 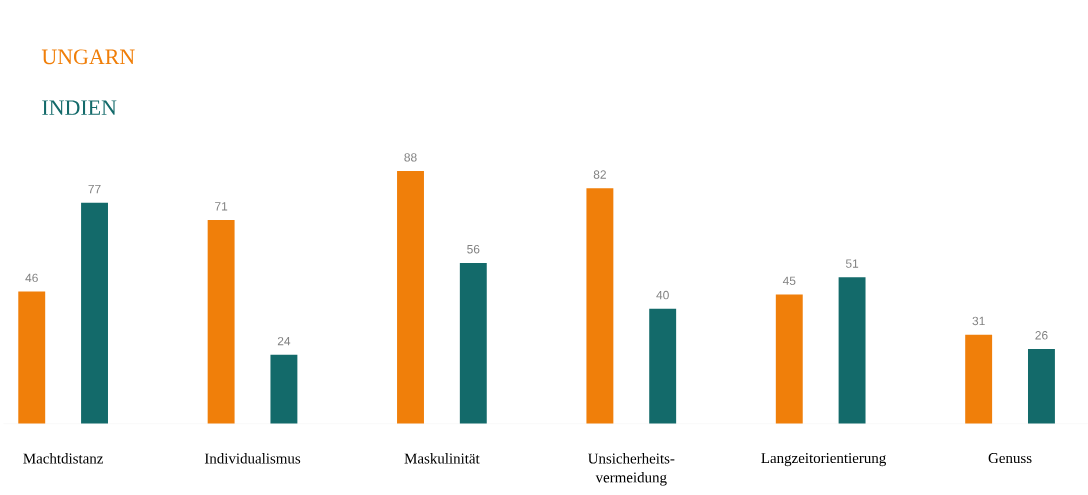 I want to click on data-label: 51, so click(x=852, y=263).